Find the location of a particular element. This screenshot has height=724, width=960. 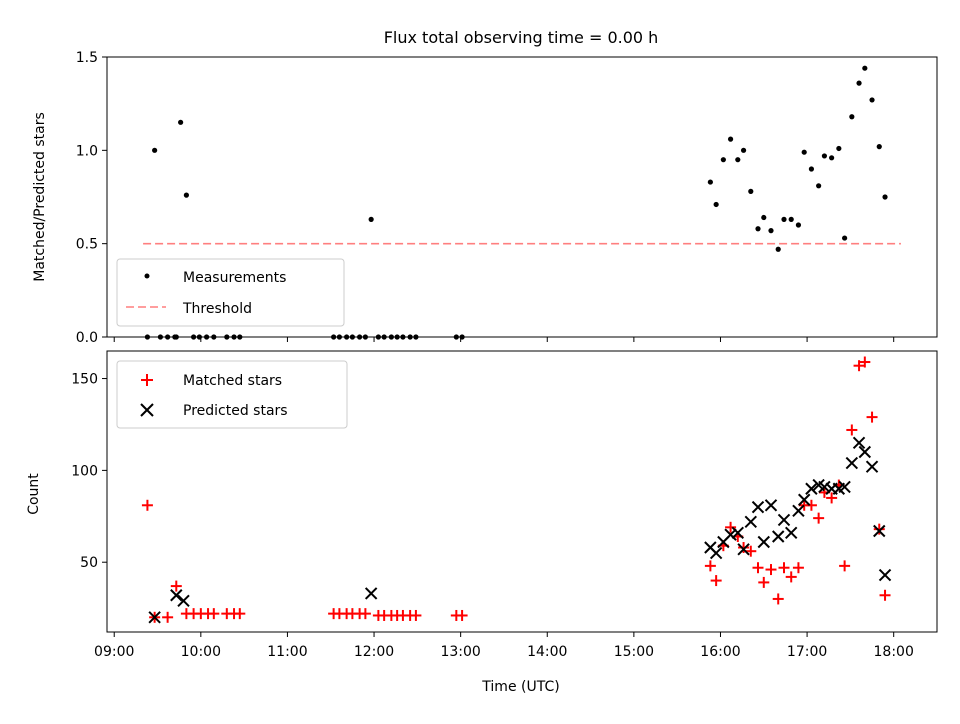

top-y-axis-label: Matched/Predicted stars is located at coordinates (40, 197).